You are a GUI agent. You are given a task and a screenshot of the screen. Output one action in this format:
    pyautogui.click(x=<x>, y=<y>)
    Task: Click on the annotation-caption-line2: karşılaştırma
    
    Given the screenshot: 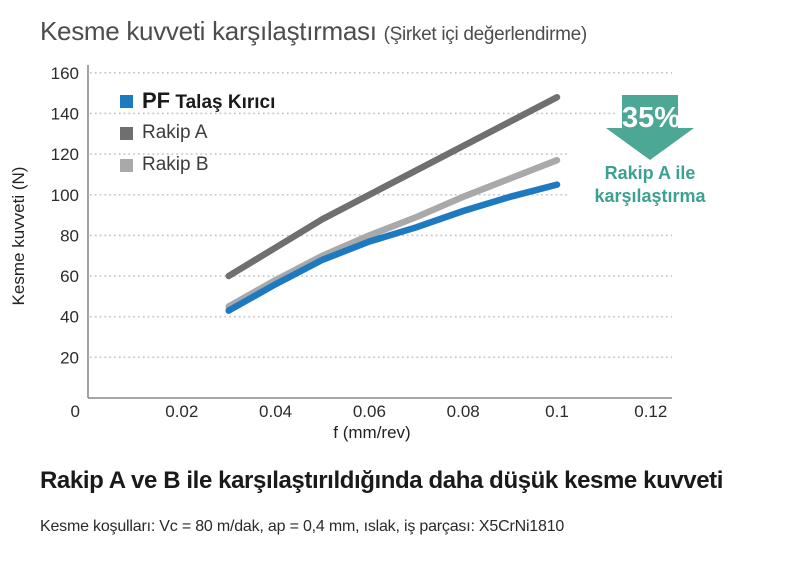 What is the action you would take?
    pyautogui.click(x=650, y=196)
    